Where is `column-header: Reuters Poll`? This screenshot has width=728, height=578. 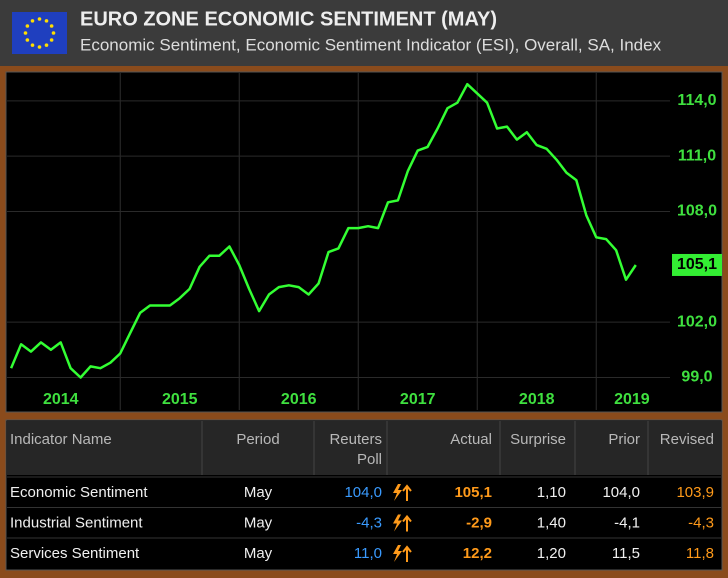 column-header: Reuters Poll is located at coordinates (355, 449).